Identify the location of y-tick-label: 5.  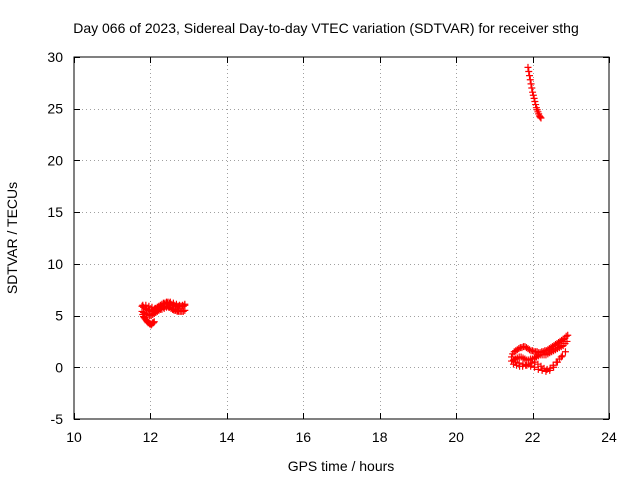
(59, 316).